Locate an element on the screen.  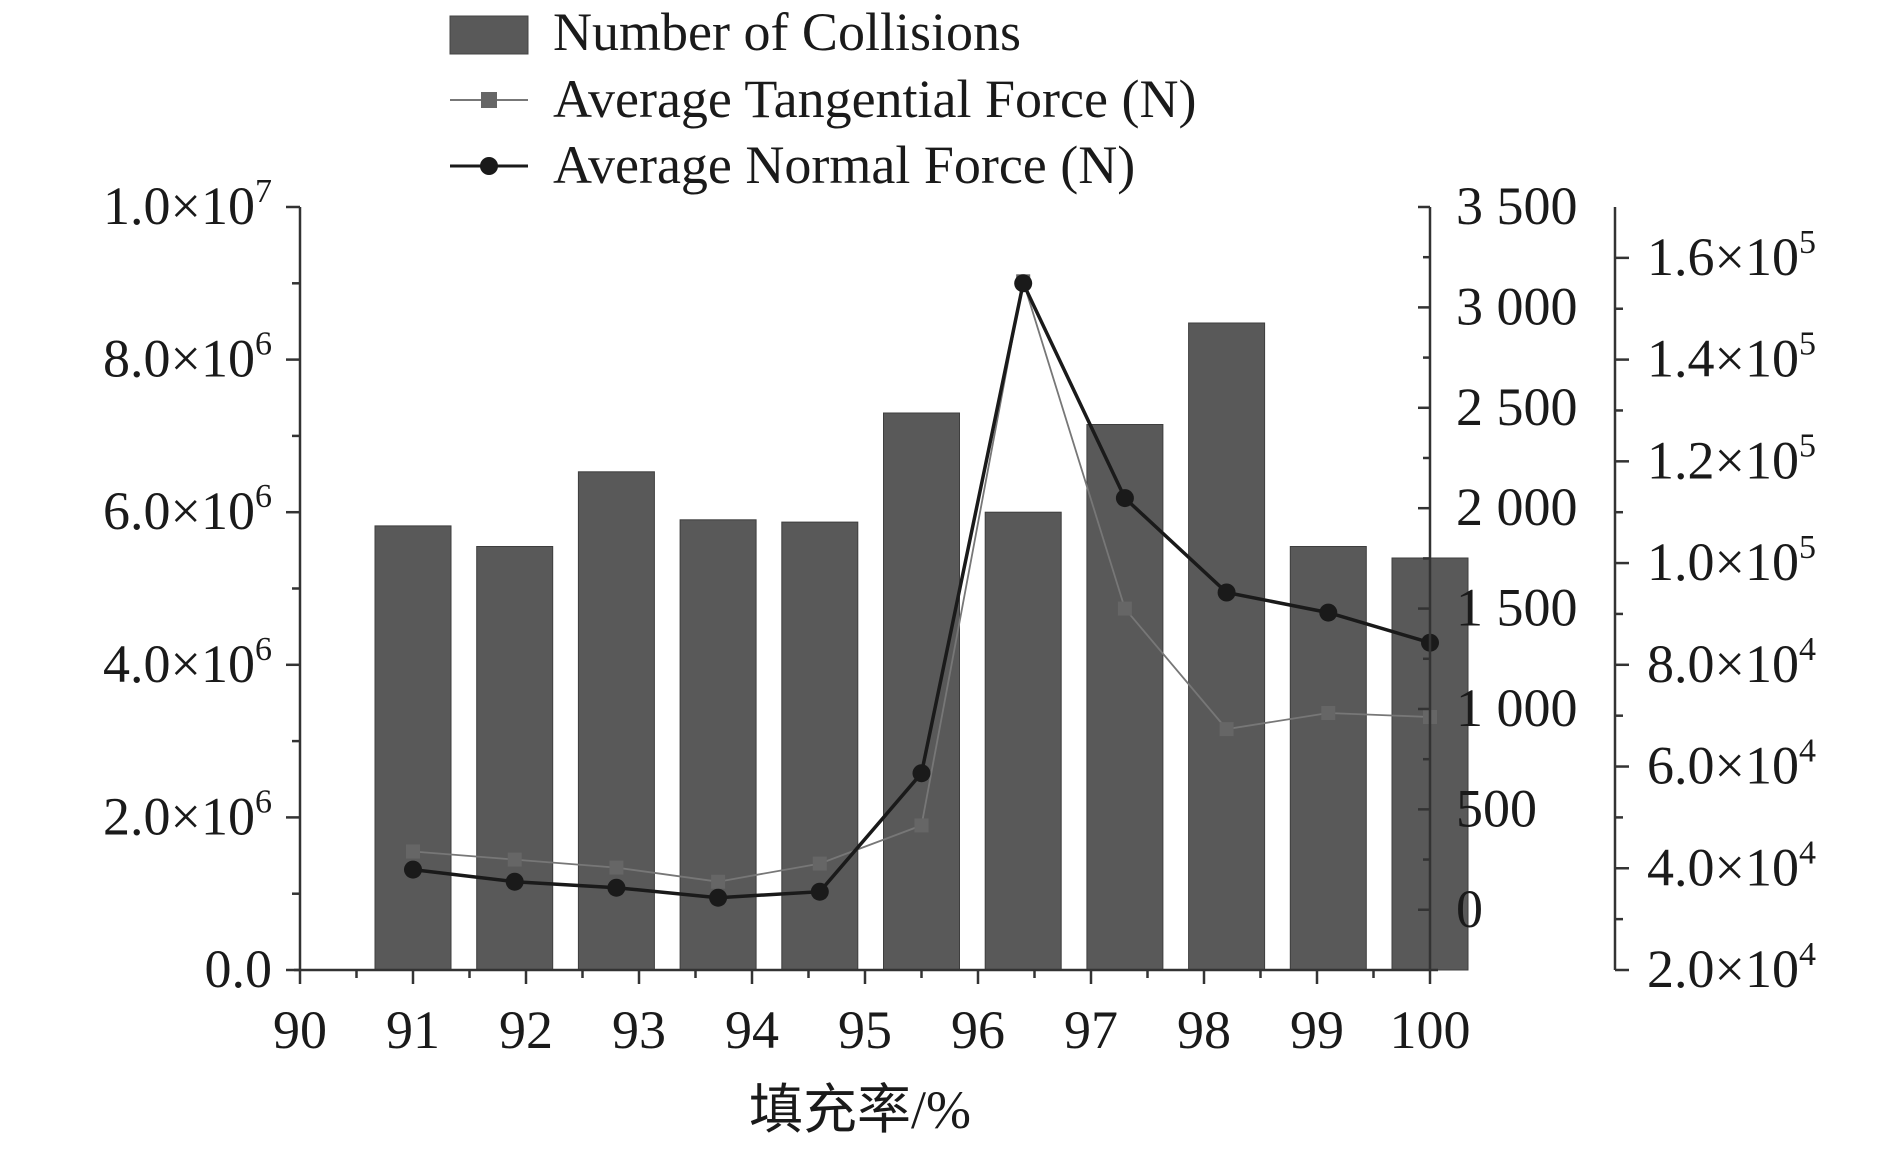
legend-marker-tangential is located at coordinates (489, 100).